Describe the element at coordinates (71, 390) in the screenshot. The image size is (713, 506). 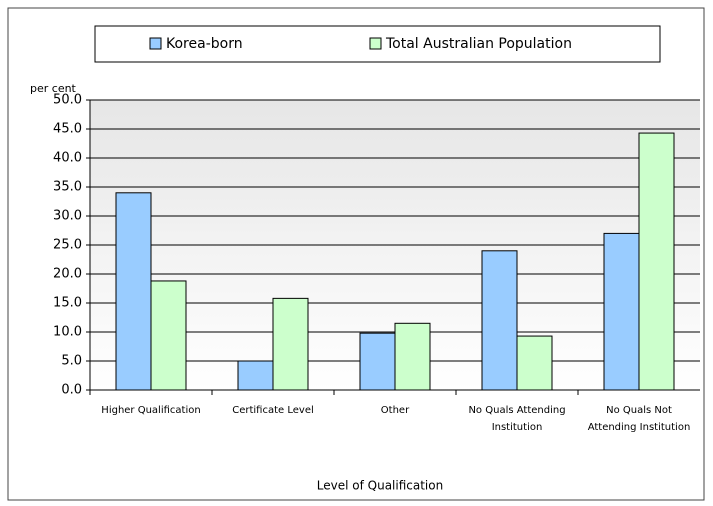
I see `y-tick-label: 0.0` at that location.